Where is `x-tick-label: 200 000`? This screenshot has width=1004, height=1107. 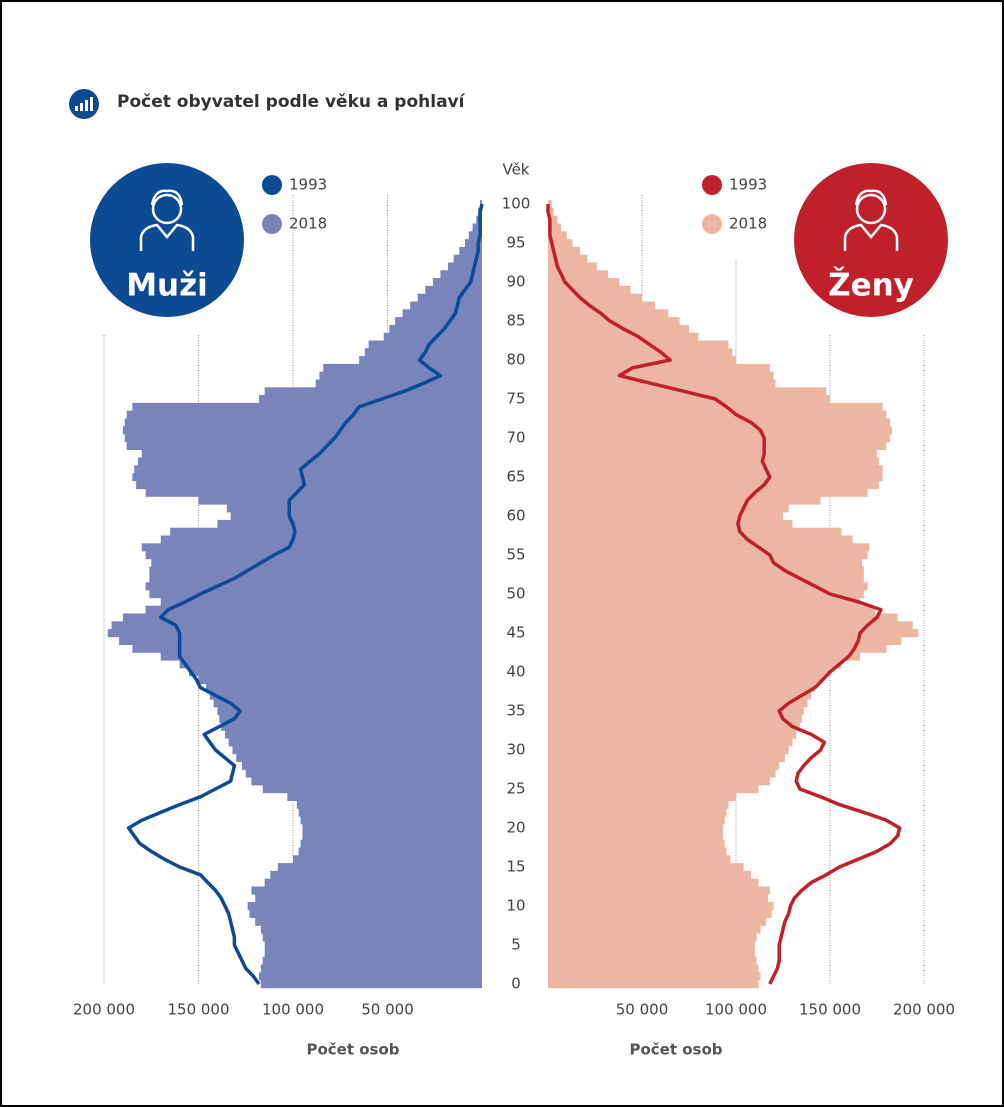 x-tick-label: 200 000 is located at coordinates (924, 1010).